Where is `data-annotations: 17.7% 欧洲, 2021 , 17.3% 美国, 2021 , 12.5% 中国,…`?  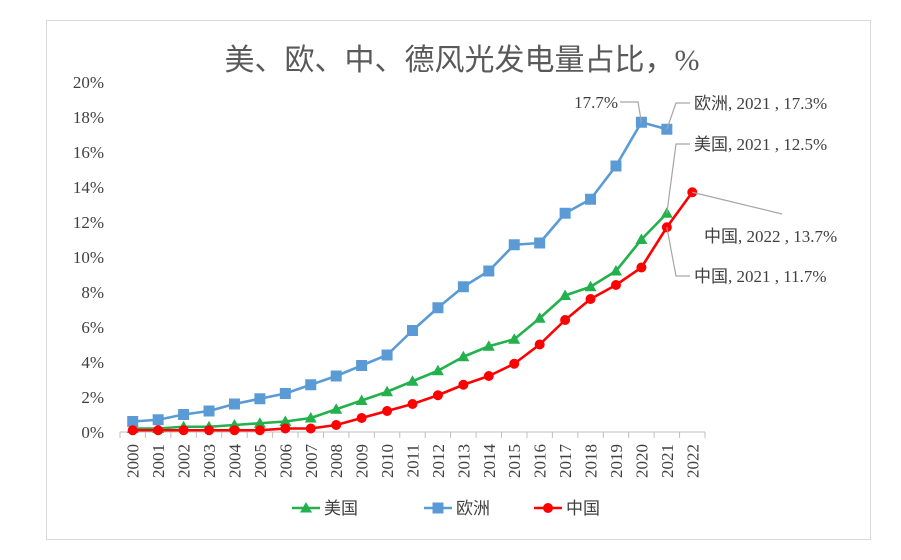 data-annotations: 17.7% 欧洲, 2021 , 17.3% 美国, 2021 , 12.5% 中国,… is located at coordinates (705, 189).